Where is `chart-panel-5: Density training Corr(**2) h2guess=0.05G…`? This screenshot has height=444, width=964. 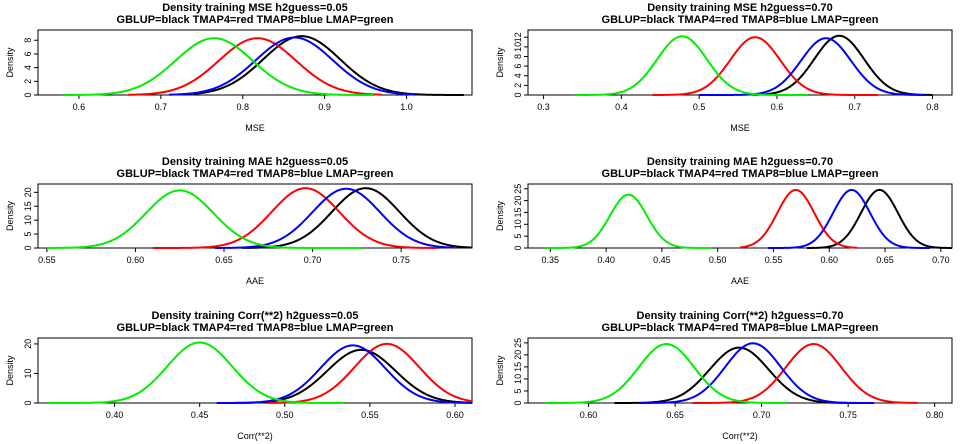
chart-panel-5: Density training Corr(**2) h2guess=0.05G… is located at coordinates (239, 375).